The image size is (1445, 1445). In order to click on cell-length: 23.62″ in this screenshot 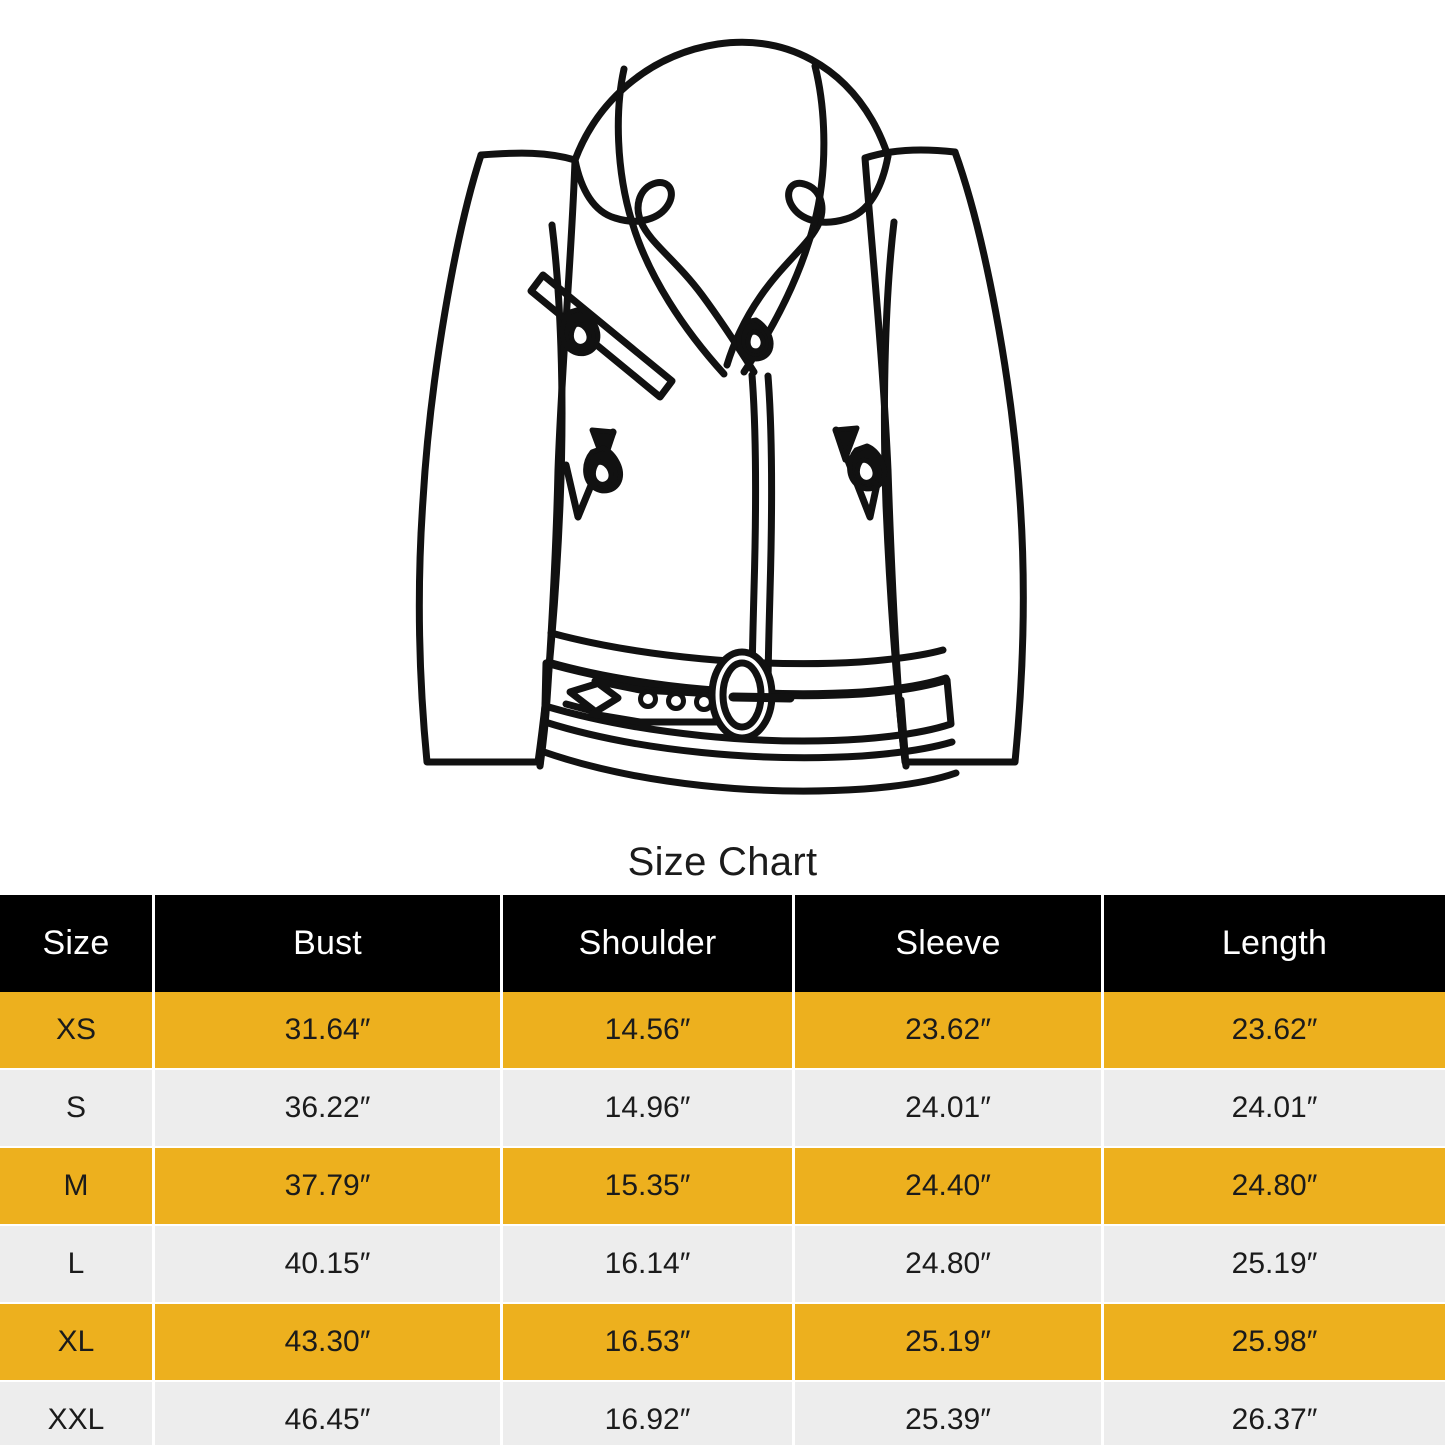, I will do `click(1274, 1031)`.